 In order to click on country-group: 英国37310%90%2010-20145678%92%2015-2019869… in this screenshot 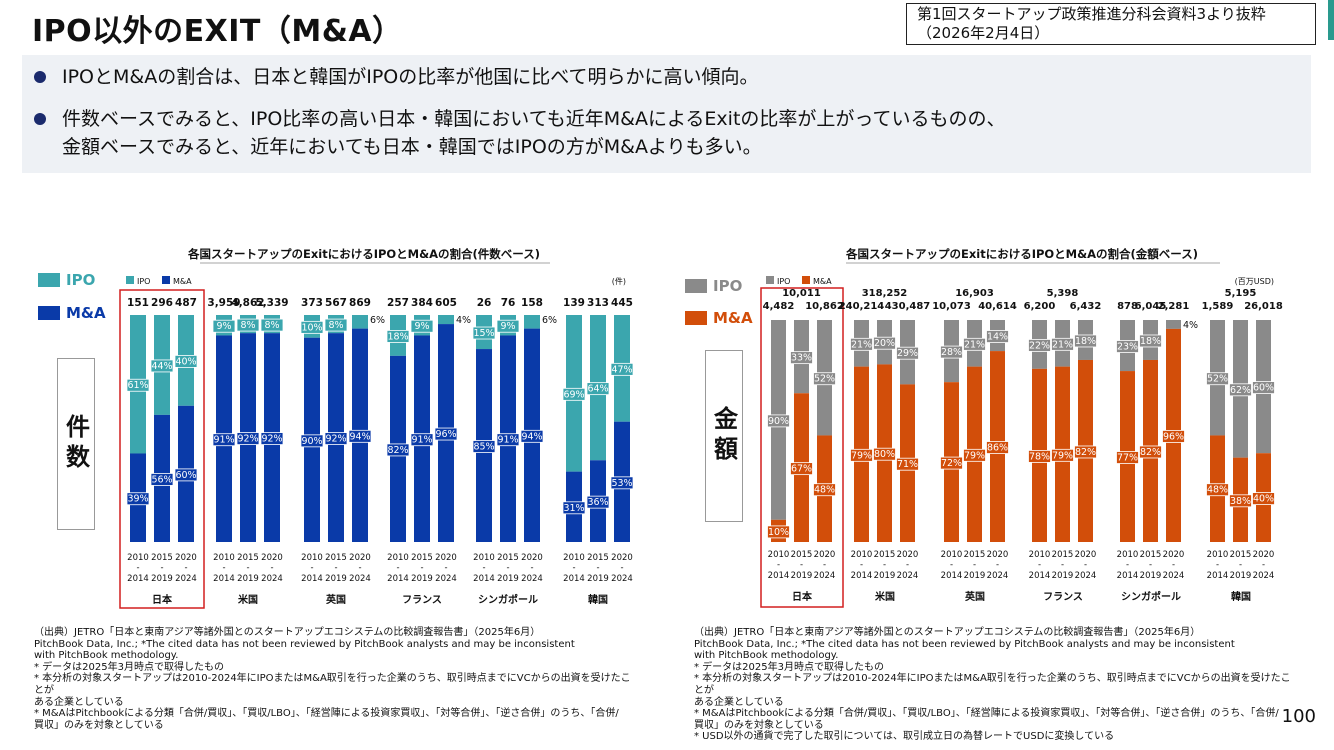, I will do `click(342, 451)`.